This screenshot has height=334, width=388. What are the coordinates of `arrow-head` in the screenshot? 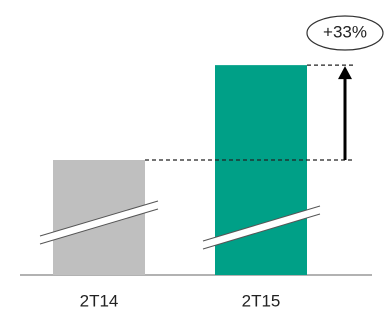 It's located at (345, 73).